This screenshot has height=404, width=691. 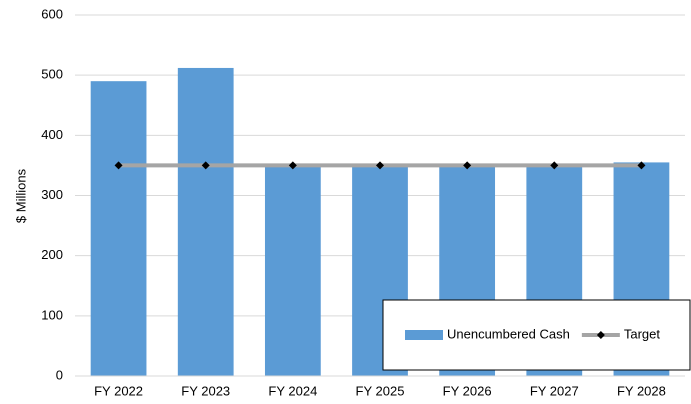 I want to click on y-tick-label: 500, so click(x=52, y=74).